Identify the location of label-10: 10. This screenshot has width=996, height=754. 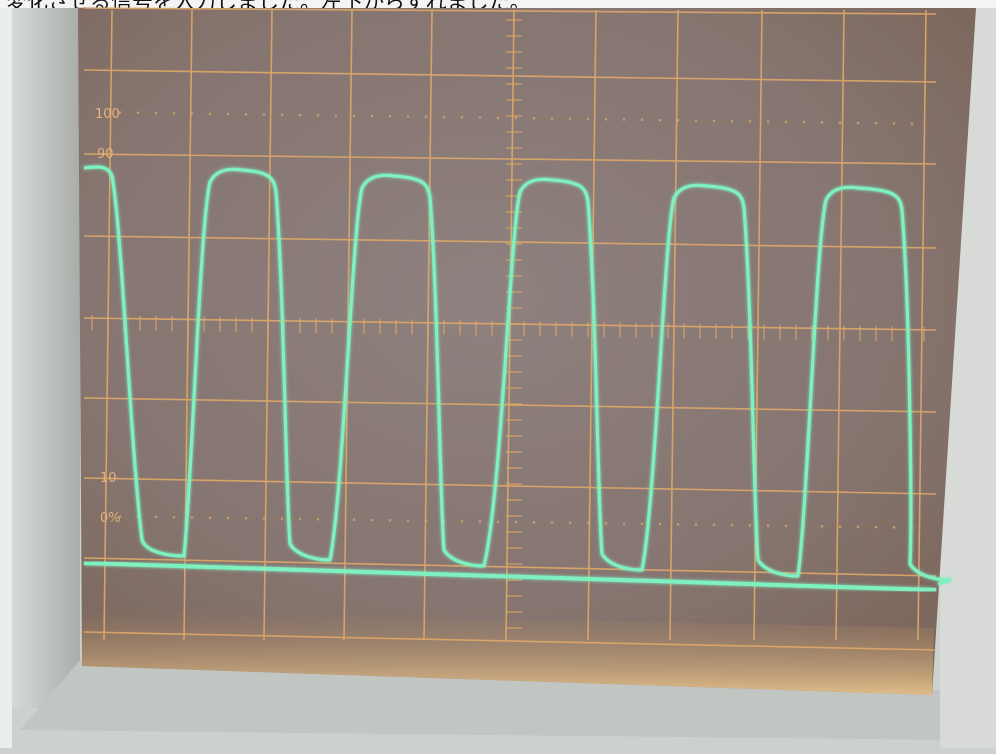
(108, 478).